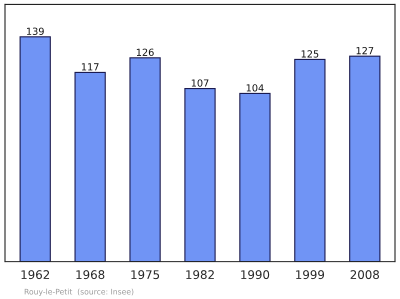  I want to click on data-label: 125, so click(310, 54).